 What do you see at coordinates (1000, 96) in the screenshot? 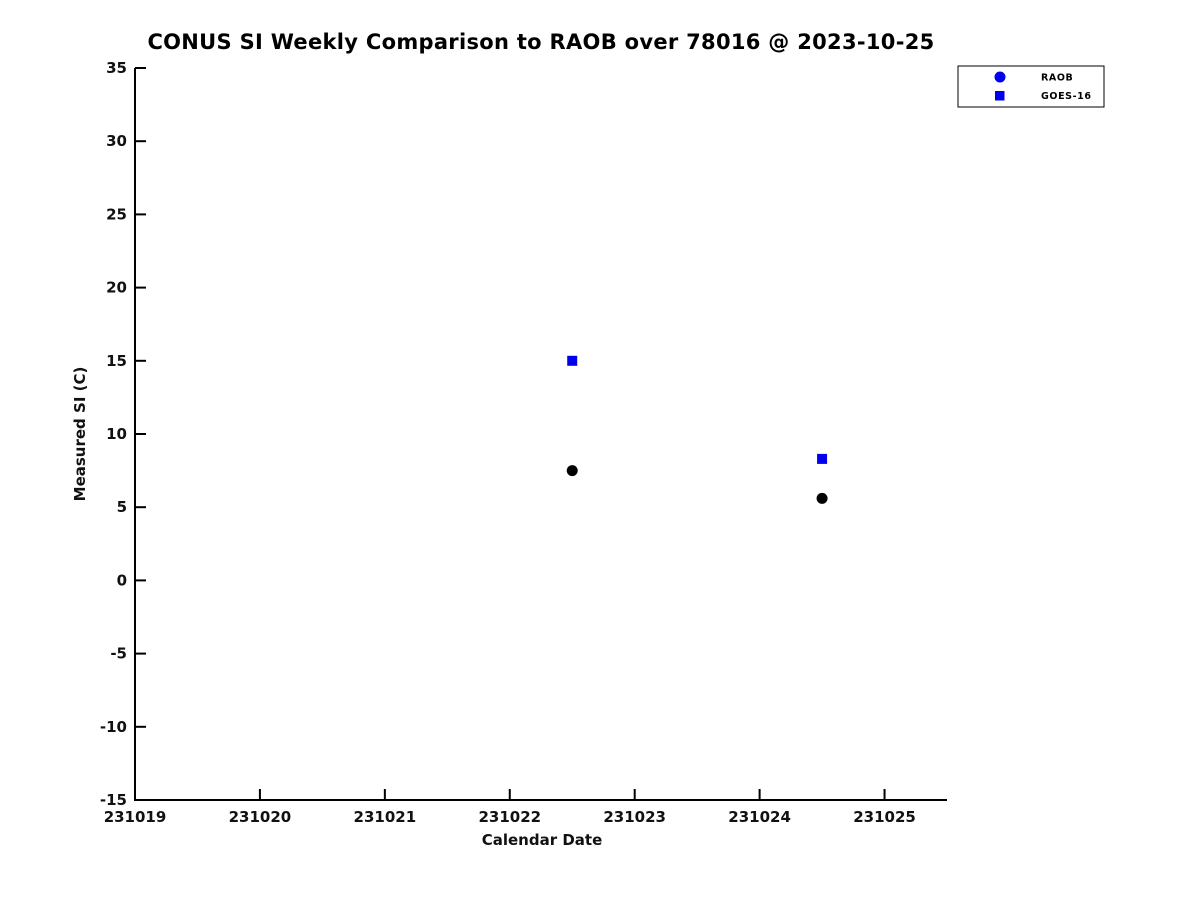
I see `legend-goes-16-marker-icon` at bounding box center [1000, 96].